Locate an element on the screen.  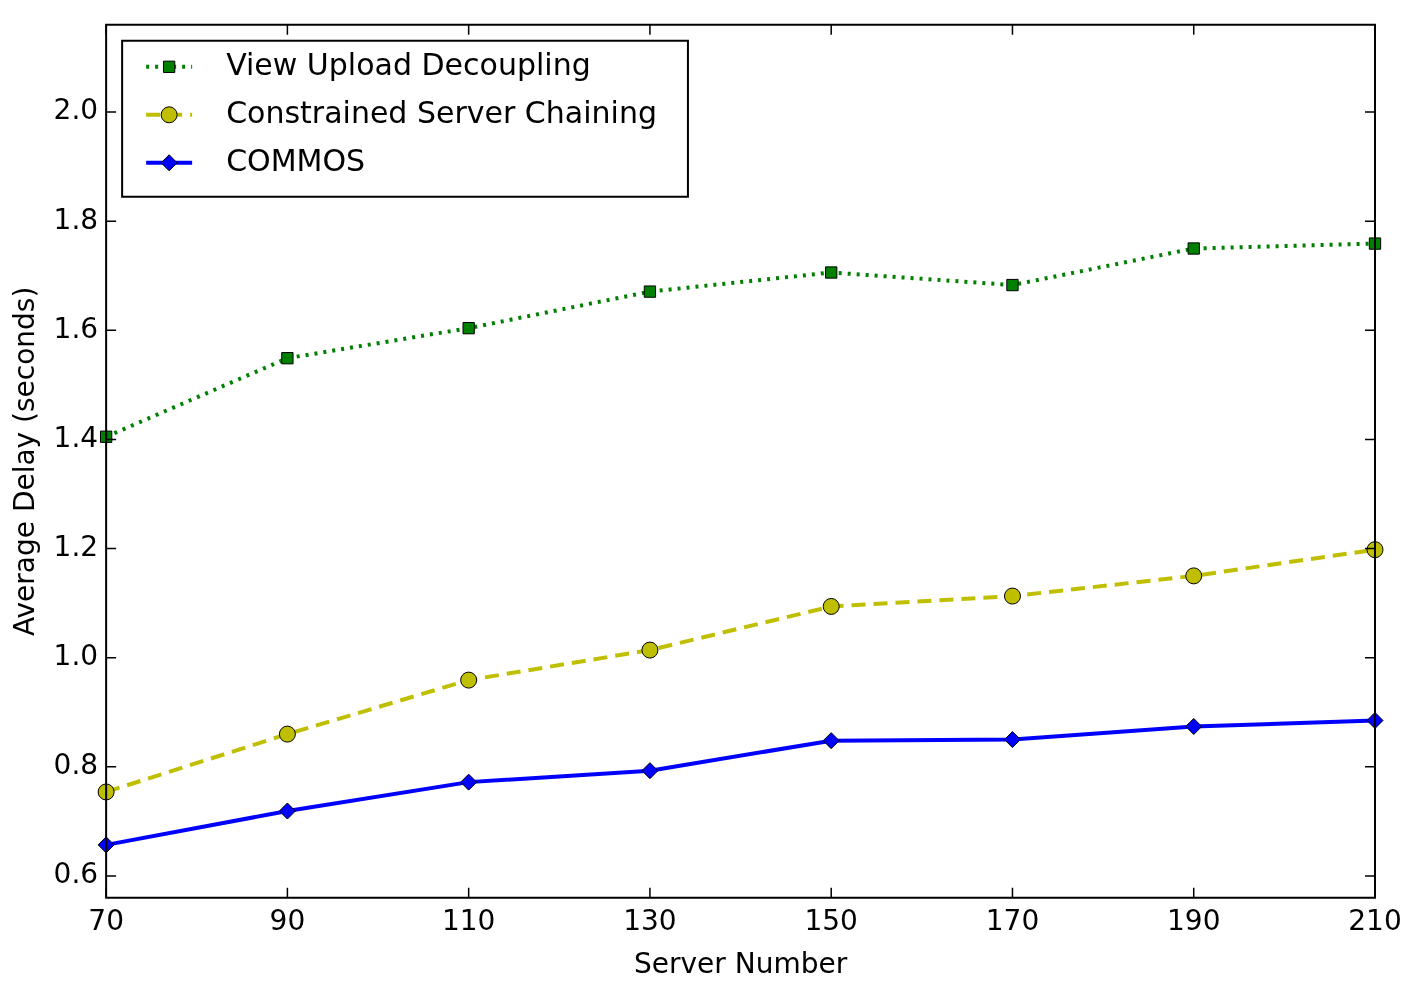
x-tick-label: 70 is located at coordinates (106, 920).